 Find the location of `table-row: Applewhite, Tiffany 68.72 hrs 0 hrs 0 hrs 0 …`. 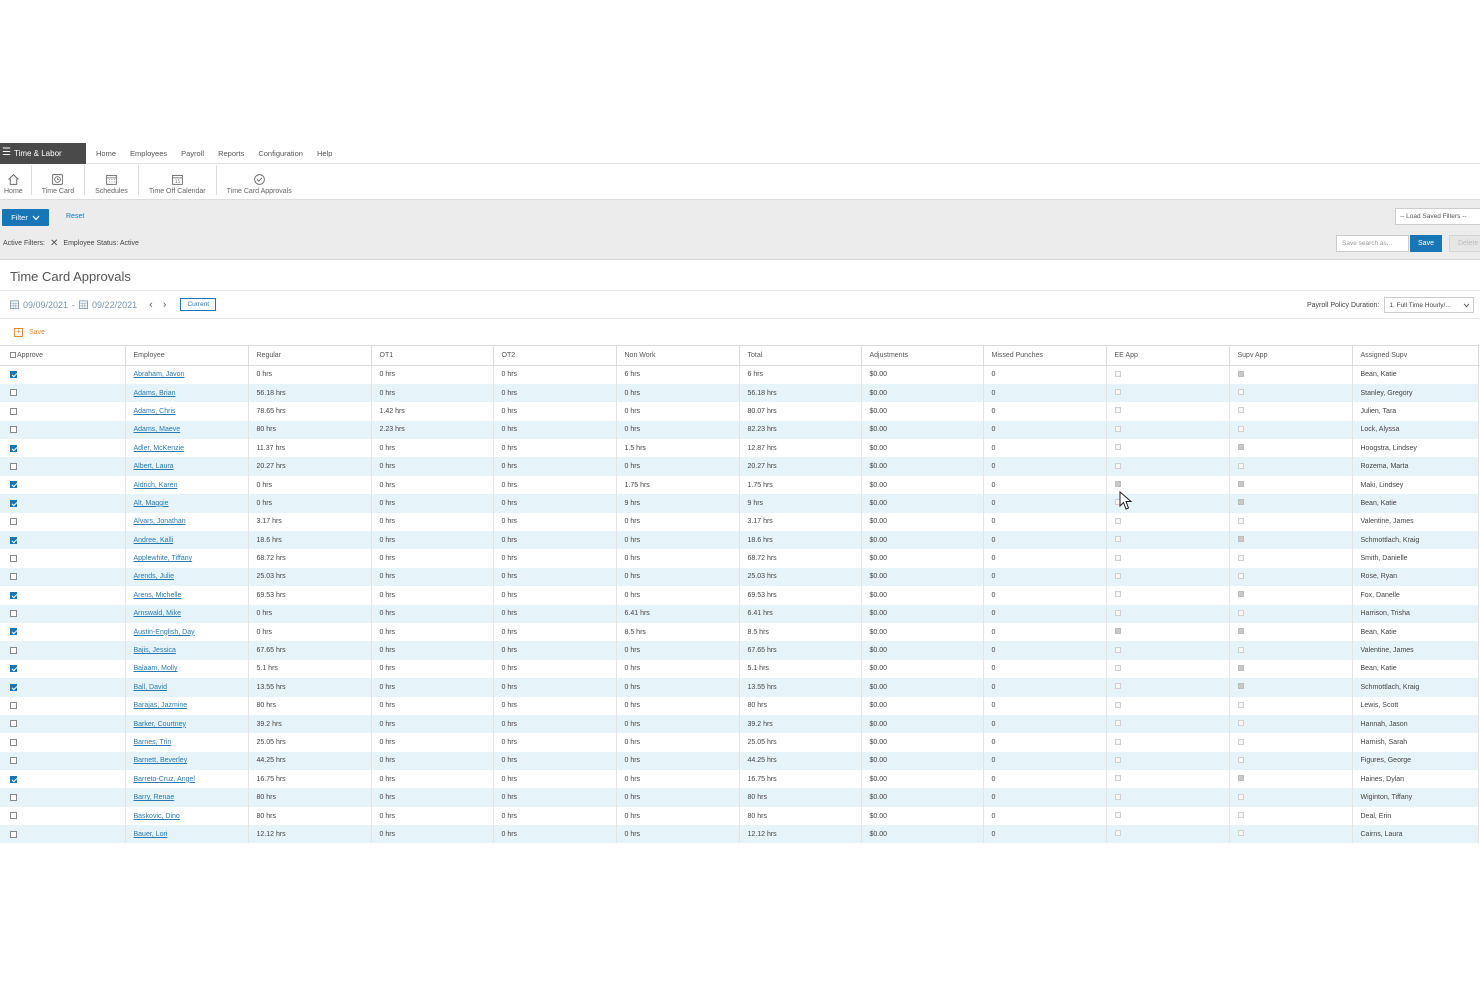

table-row: Applewhite, Tiffany 68.72 hrs 0 hrs 0 hrs 0 … is located at coordinates (739, 558).